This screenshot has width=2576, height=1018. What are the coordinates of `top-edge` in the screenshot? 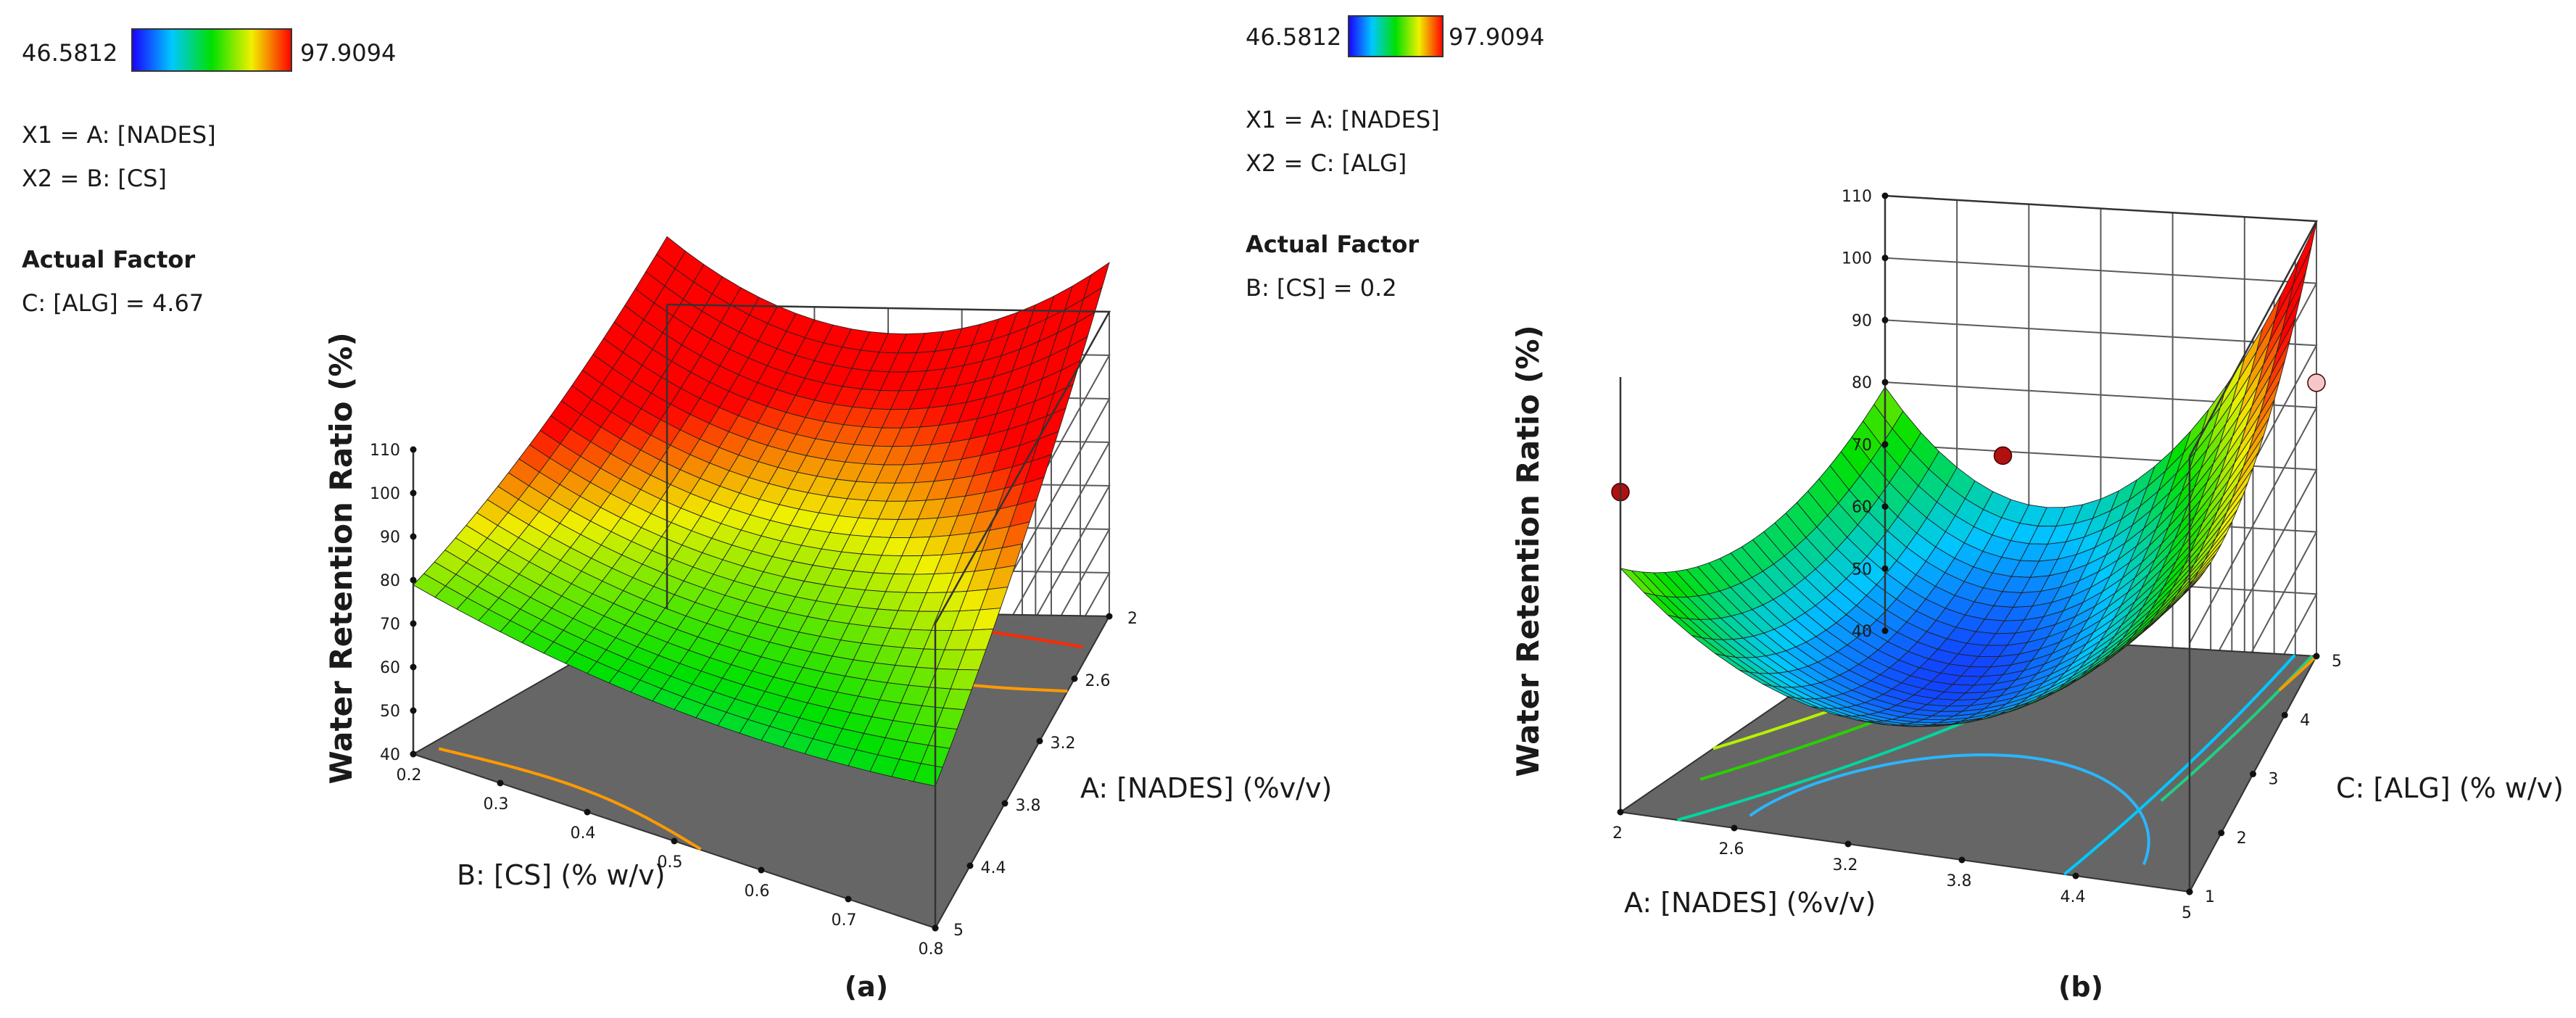 It's located at (889, 464).